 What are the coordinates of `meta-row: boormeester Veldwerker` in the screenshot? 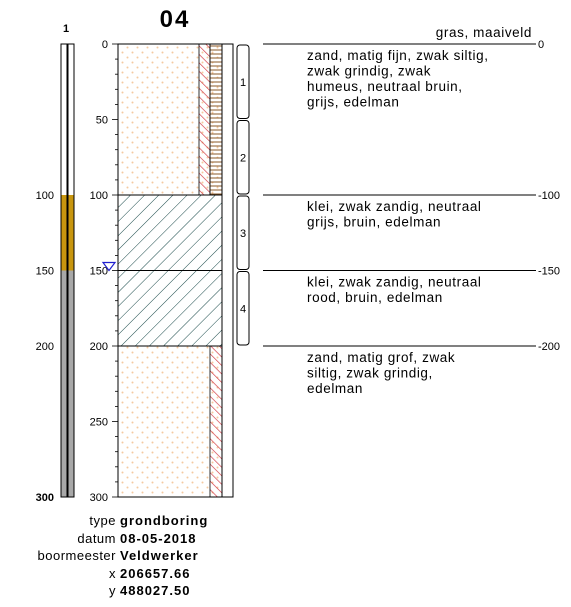 It's located at (120, 556).